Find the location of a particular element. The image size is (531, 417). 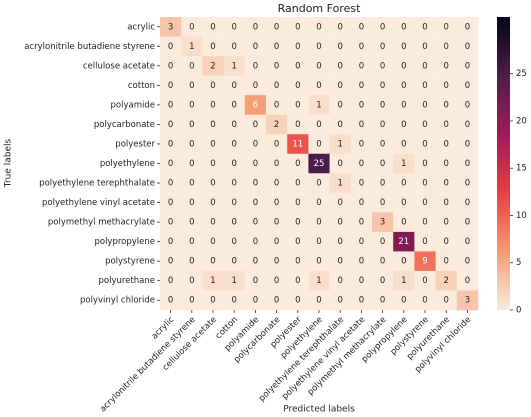

cell-label: 6 is located at coordinates (255, 105).